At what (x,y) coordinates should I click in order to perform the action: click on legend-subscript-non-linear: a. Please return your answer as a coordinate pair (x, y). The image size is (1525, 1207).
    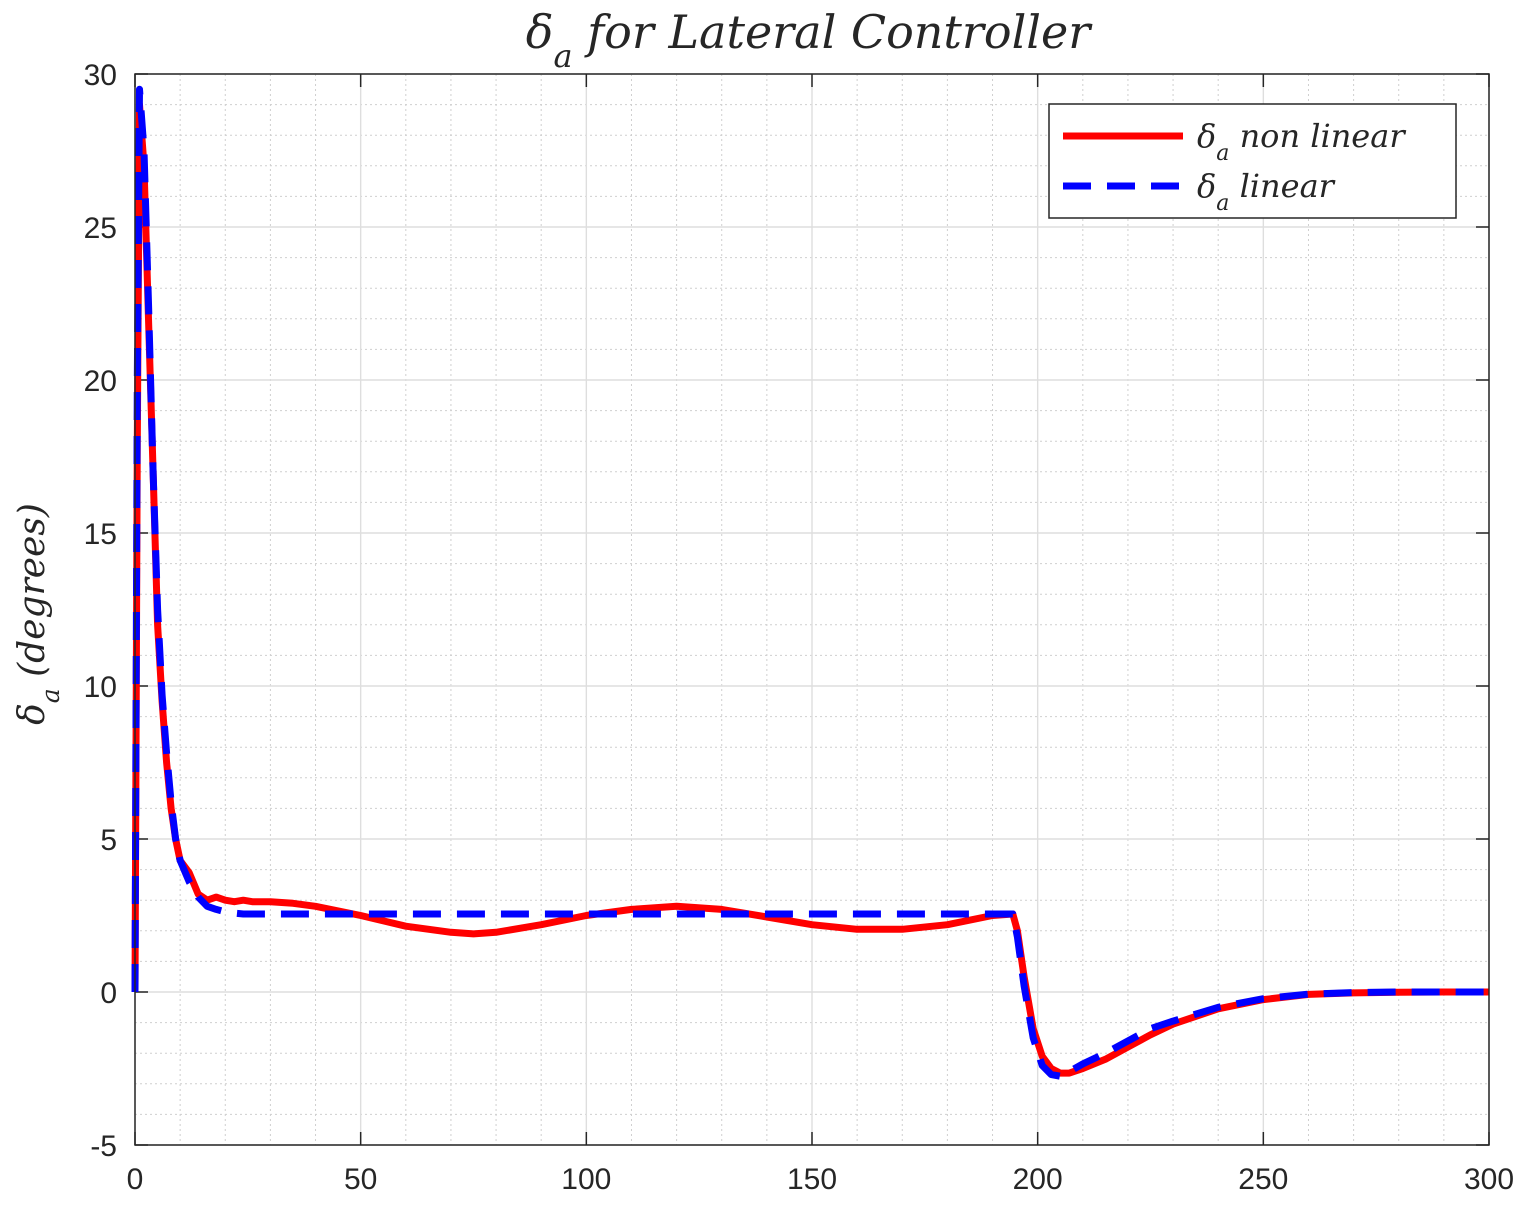
    Looking at the image, I should click on (1222, 153).